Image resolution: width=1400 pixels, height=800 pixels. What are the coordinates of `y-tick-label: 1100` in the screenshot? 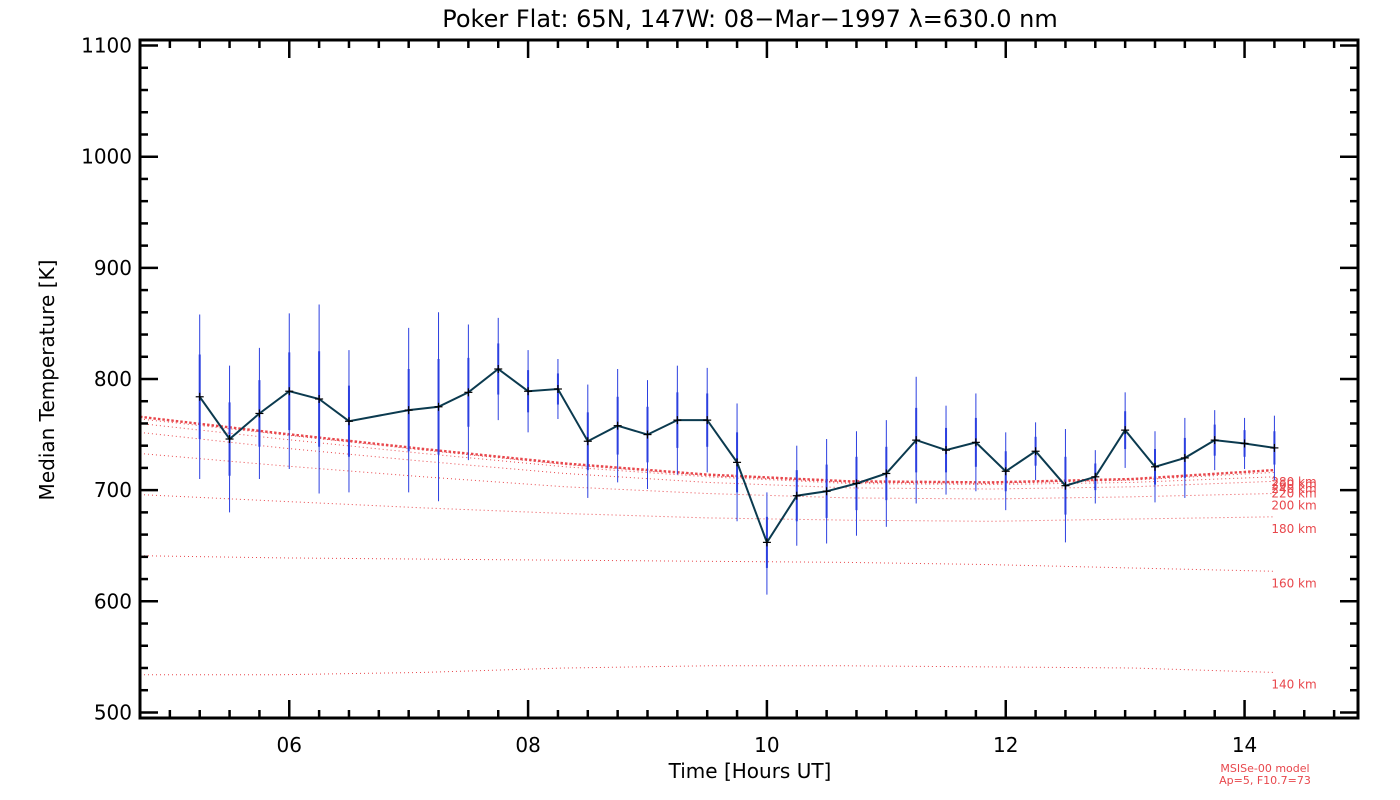 It's located at (106, 46).